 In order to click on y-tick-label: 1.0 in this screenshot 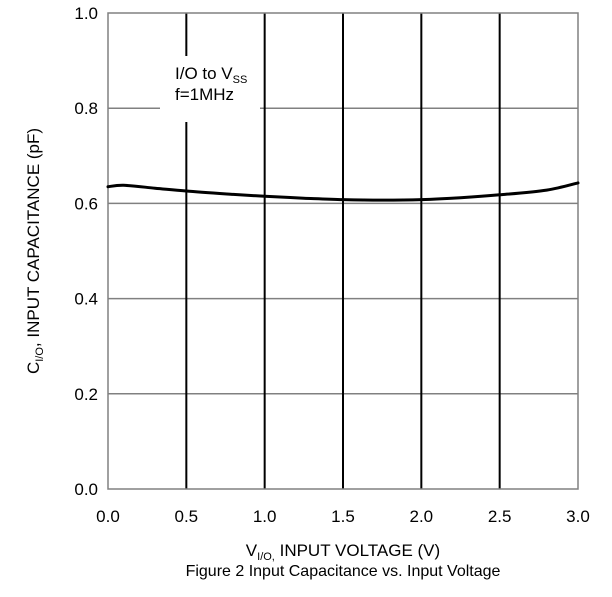, I will do `click(86, 13)`.